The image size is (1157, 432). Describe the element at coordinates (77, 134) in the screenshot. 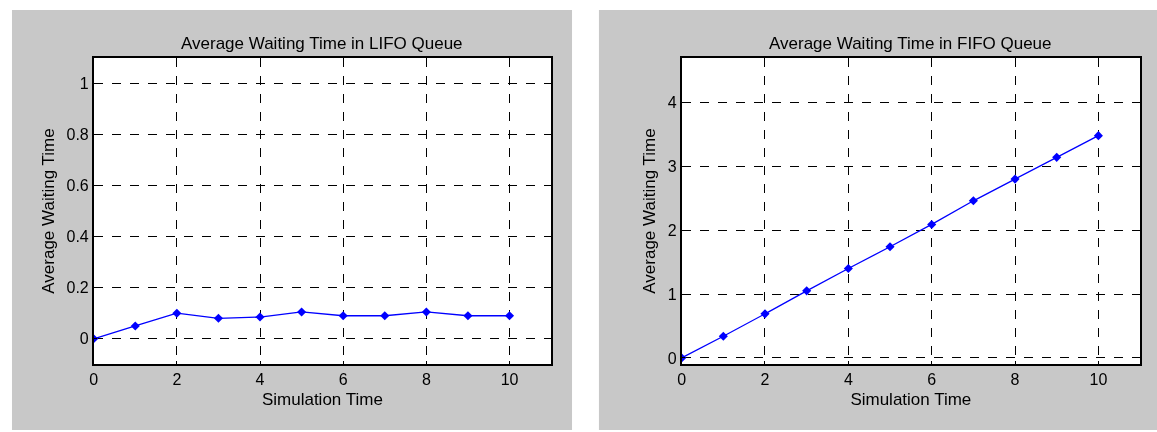

I see `y-tick-label: 0.8` at that location.